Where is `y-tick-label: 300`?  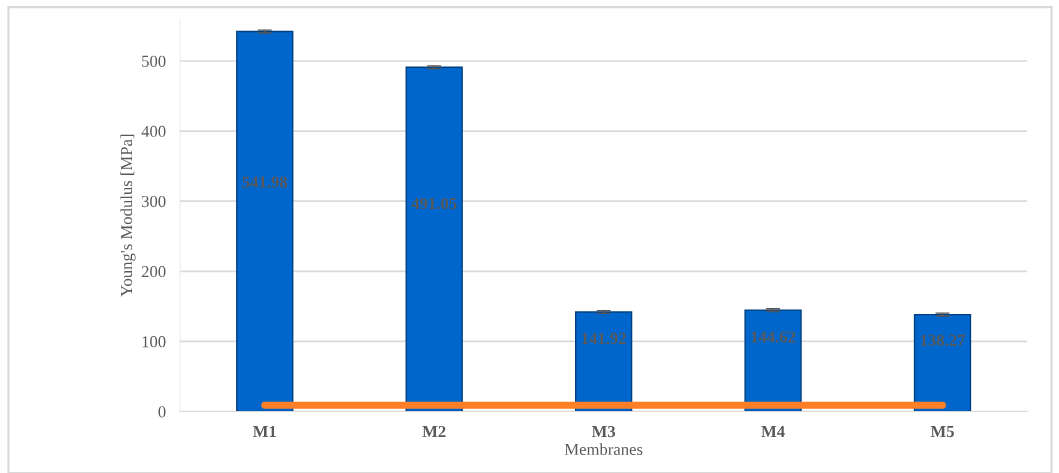
y-tick-label: 300 is located at coordinates (153, 201).